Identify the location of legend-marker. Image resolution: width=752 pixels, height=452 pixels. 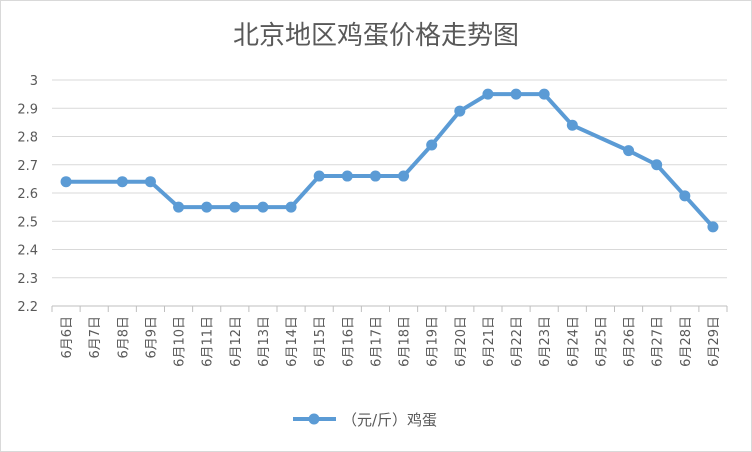
(314, 419).